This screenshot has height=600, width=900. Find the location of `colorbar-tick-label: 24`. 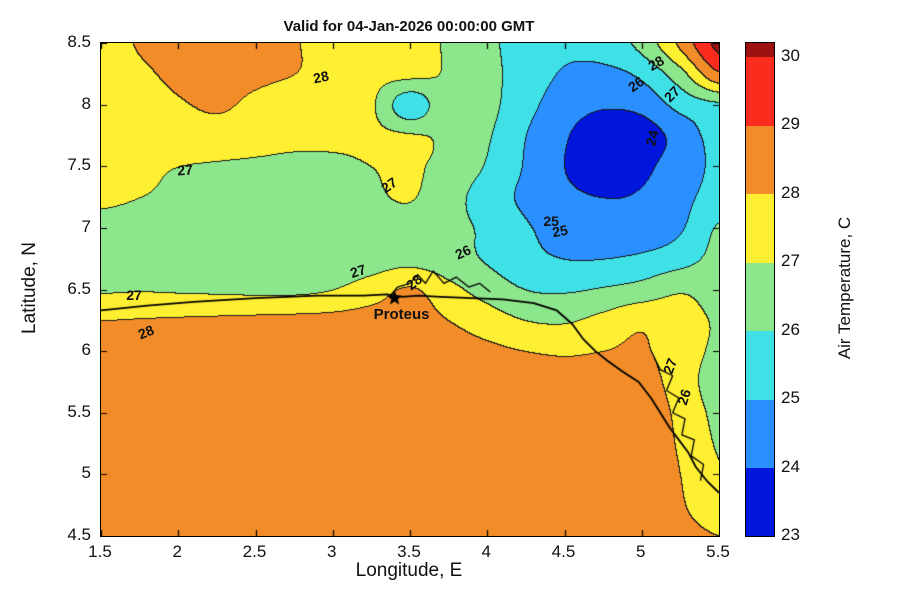

colorbar-tick-label: 24 is located at coordinates (790, 466).